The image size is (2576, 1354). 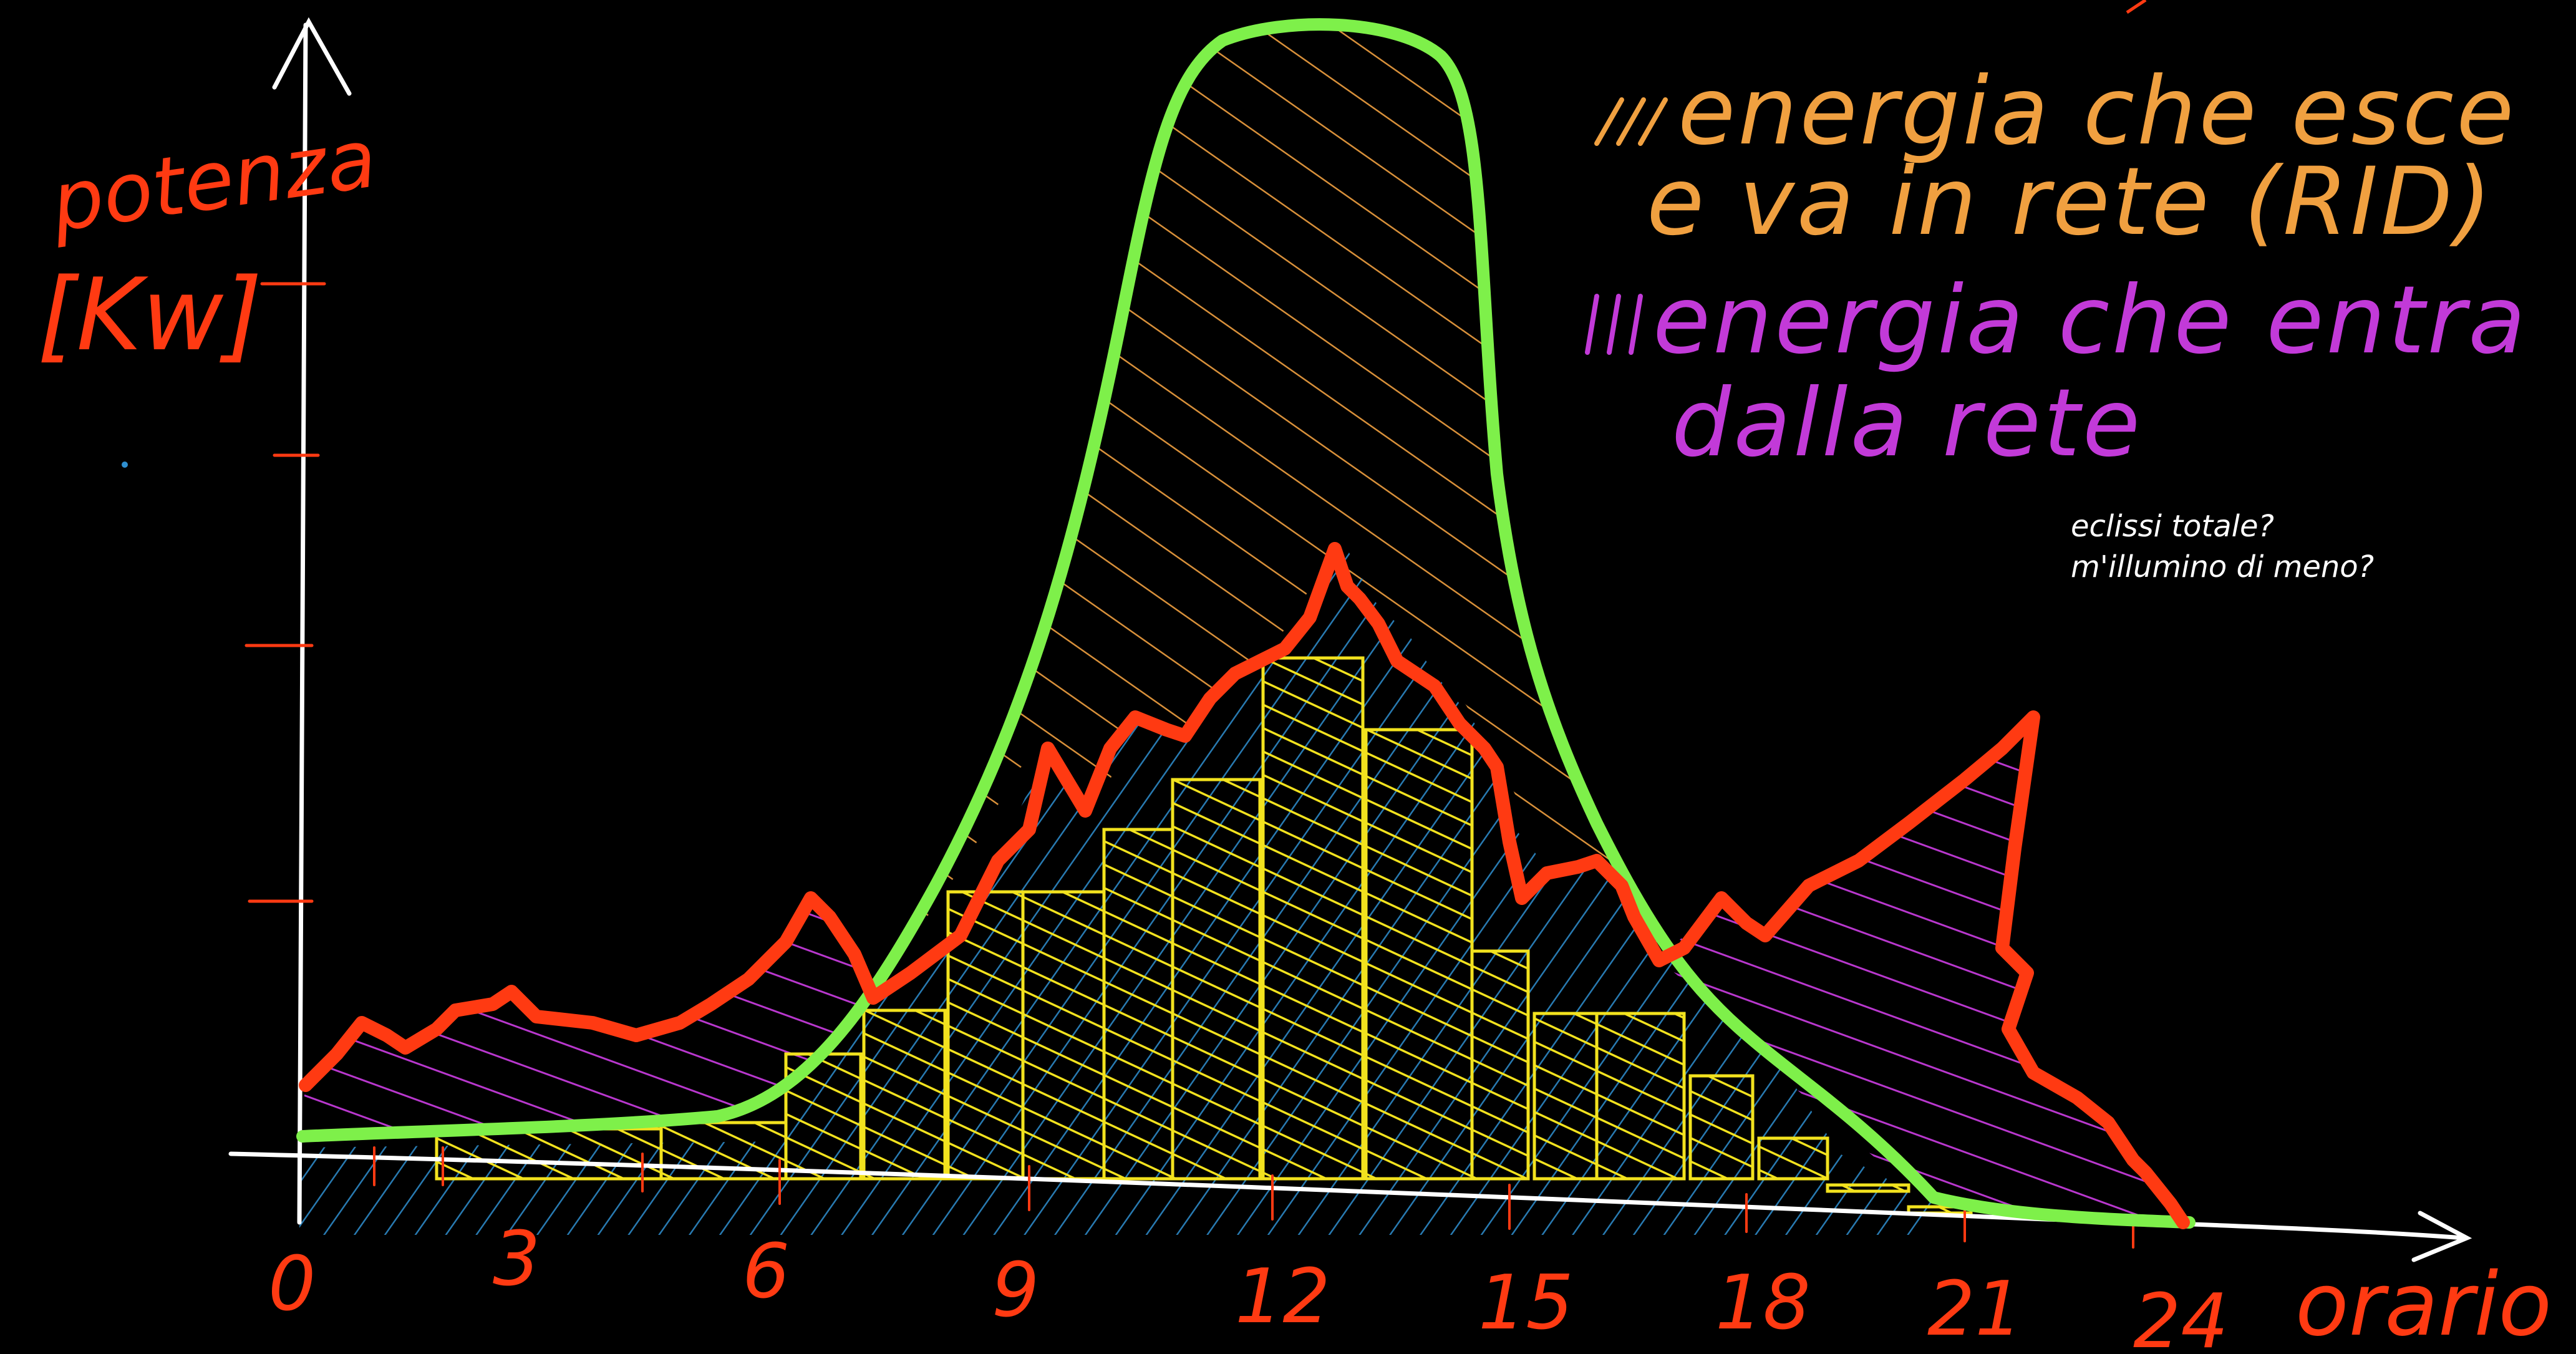 I want to click on x-axis-label: orario, so click(x=2423, y=1304).